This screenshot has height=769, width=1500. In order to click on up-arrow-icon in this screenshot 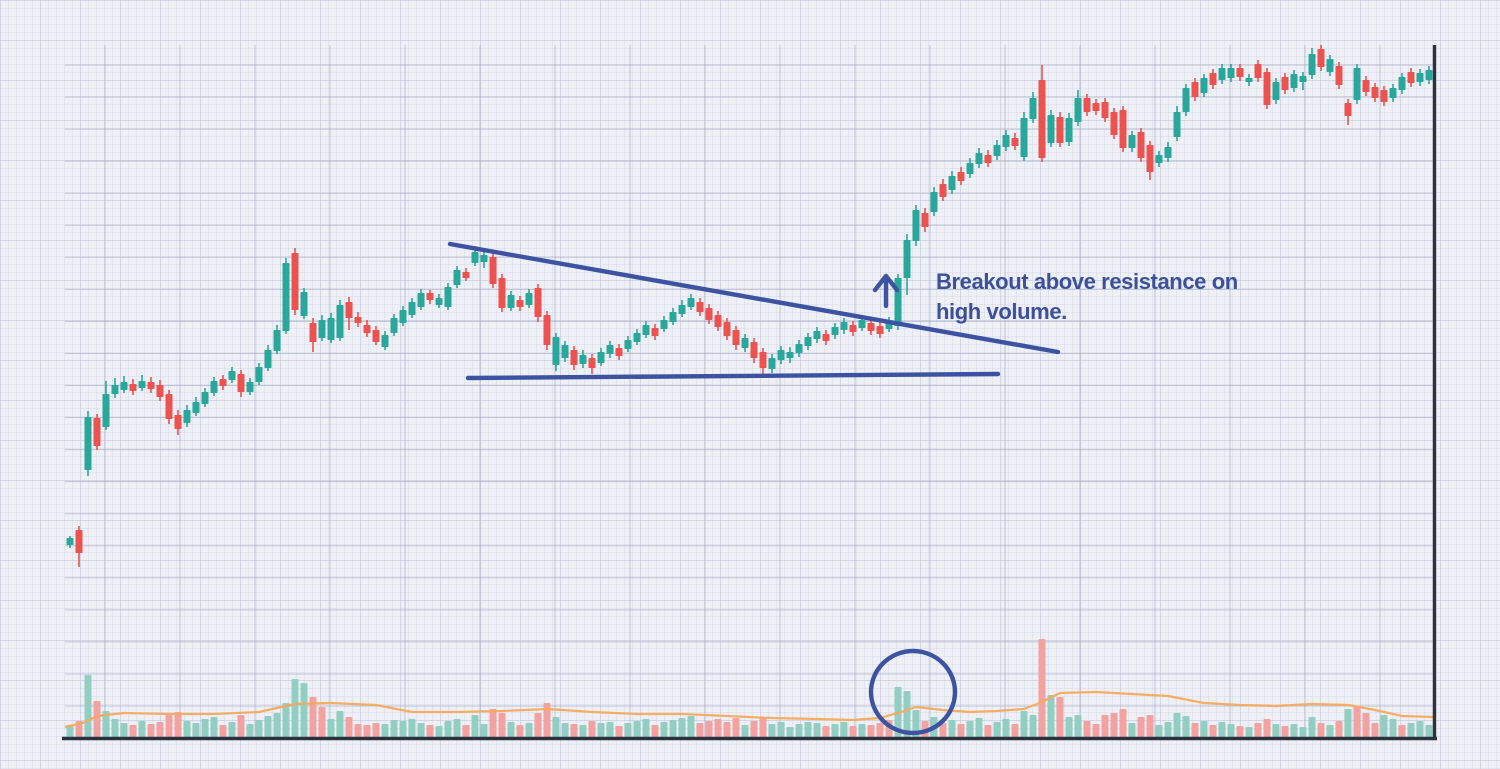, I will do `click(886, 291)`.